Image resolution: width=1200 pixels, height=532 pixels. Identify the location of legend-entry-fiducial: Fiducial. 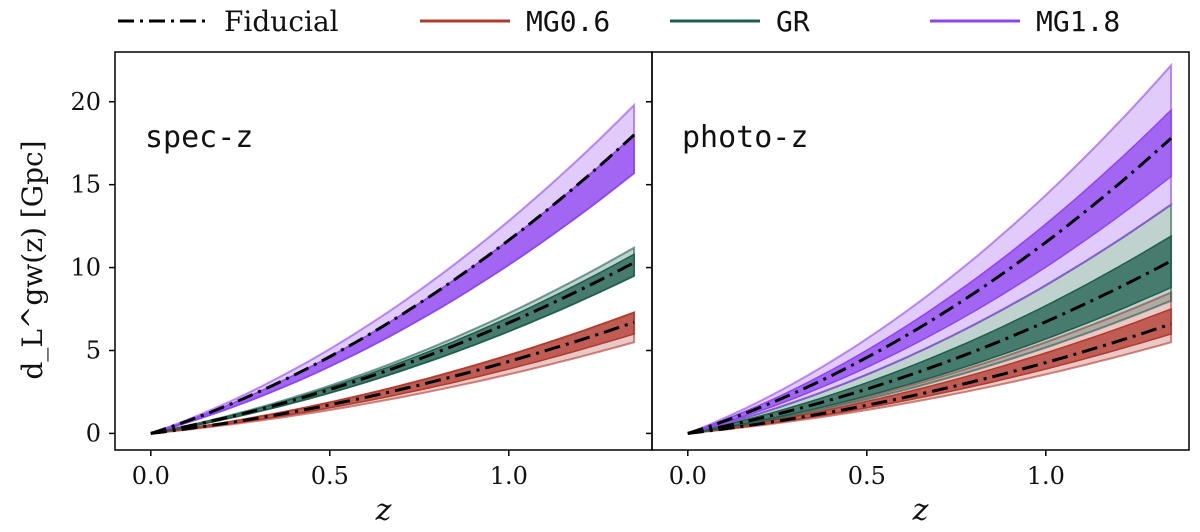
(228, 21).